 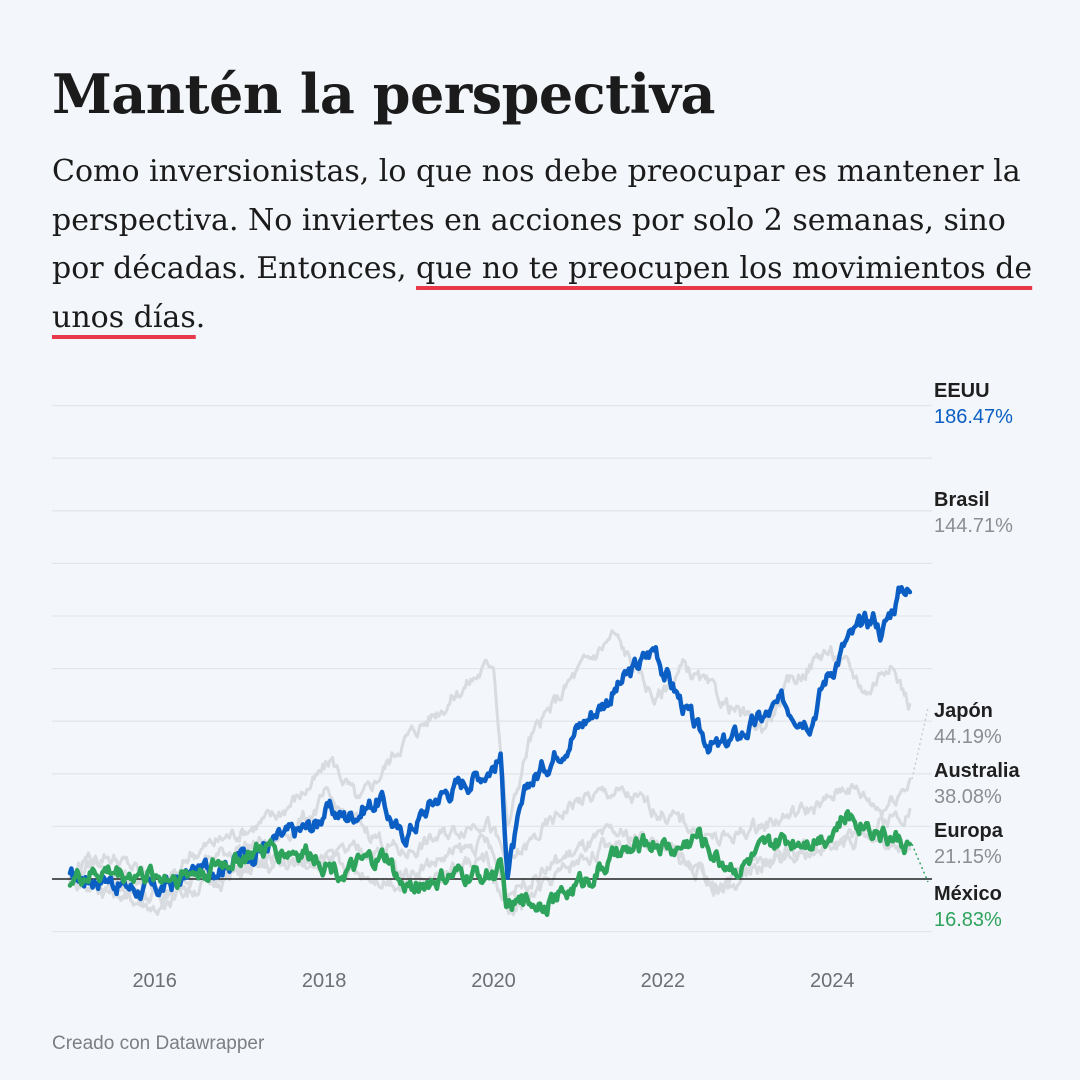 What do you see at coordinates (962, 391) in the screenshot?
I see `series-label-eeuu: EEUU` at bounding box center [962, 391].